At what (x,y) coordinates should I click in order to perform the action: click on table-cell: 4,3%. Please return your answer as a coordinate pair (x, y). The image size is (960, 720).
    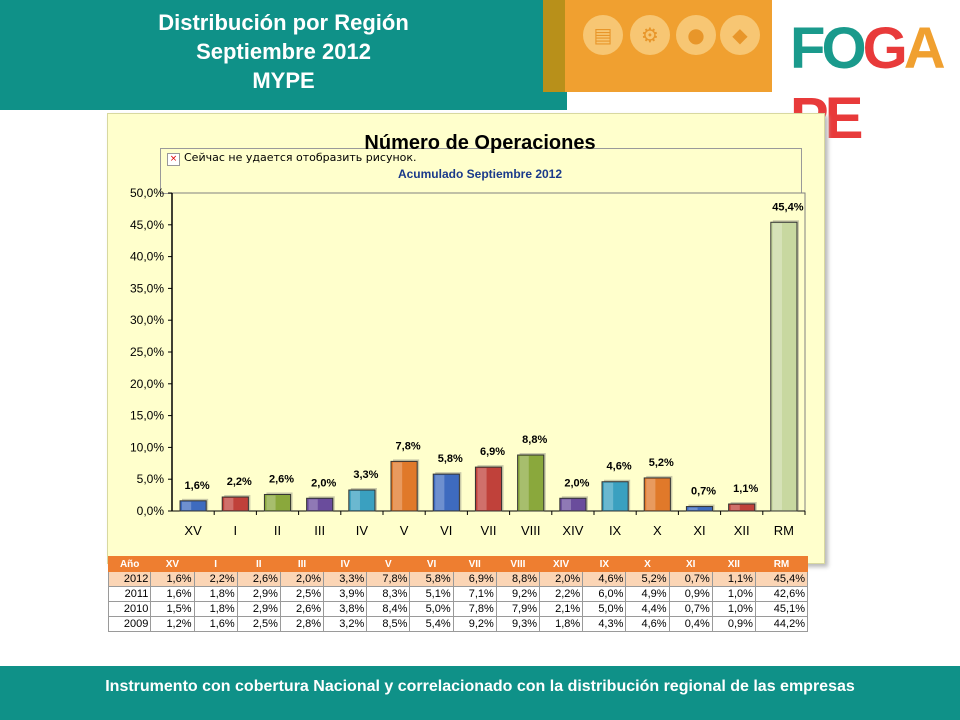
    Looking at the image, I should click on (604, 624).